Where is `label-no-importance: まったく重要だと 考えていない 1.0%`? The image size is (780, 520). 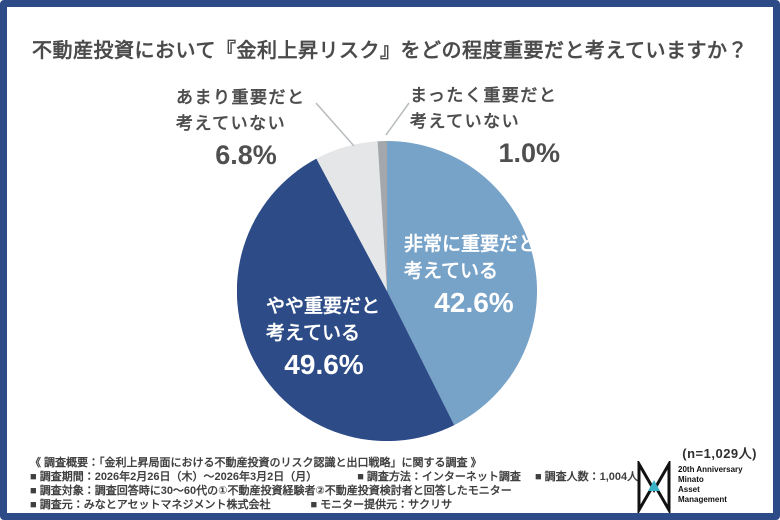
label-no-importance: まったく重要だと 考えていない 1.0% is located at coordinates (488, 125).